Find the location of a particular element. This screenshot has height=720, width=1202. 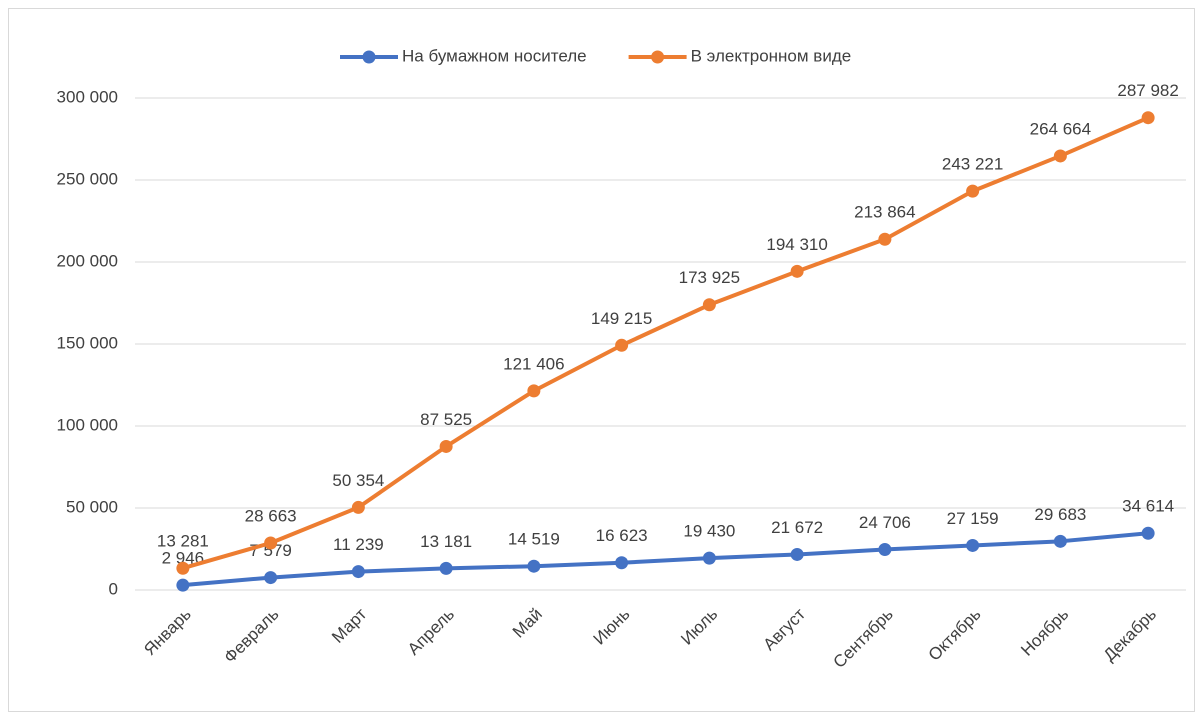

data-label: 13 181 is located at coordinates (446, 541).